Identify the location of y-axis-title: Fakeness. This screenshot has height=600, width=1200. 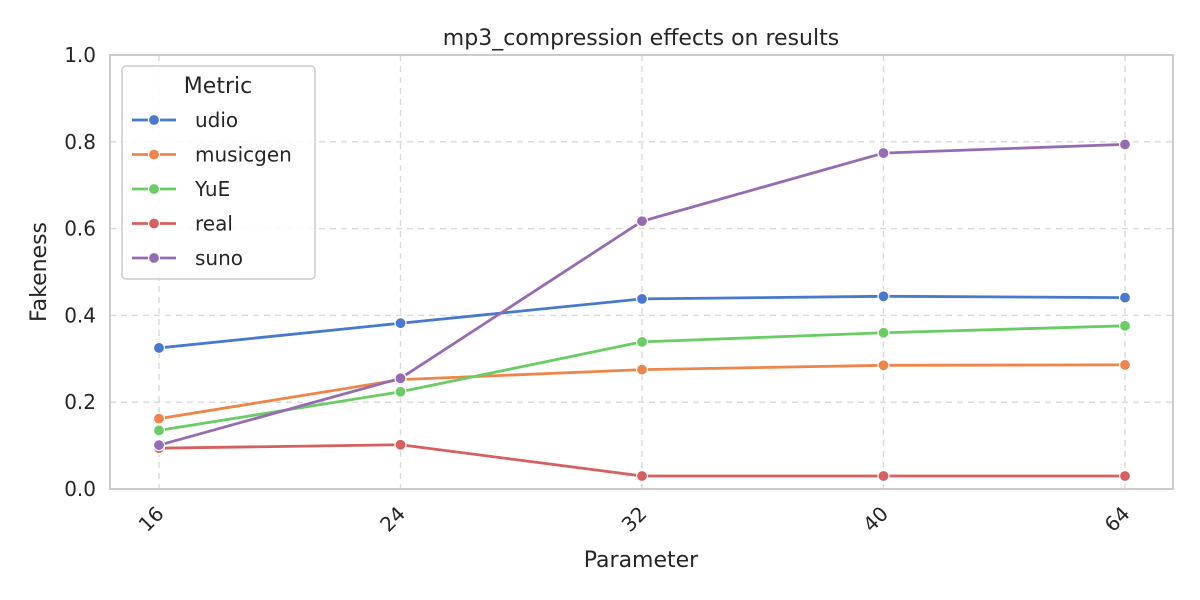
(39, 272).